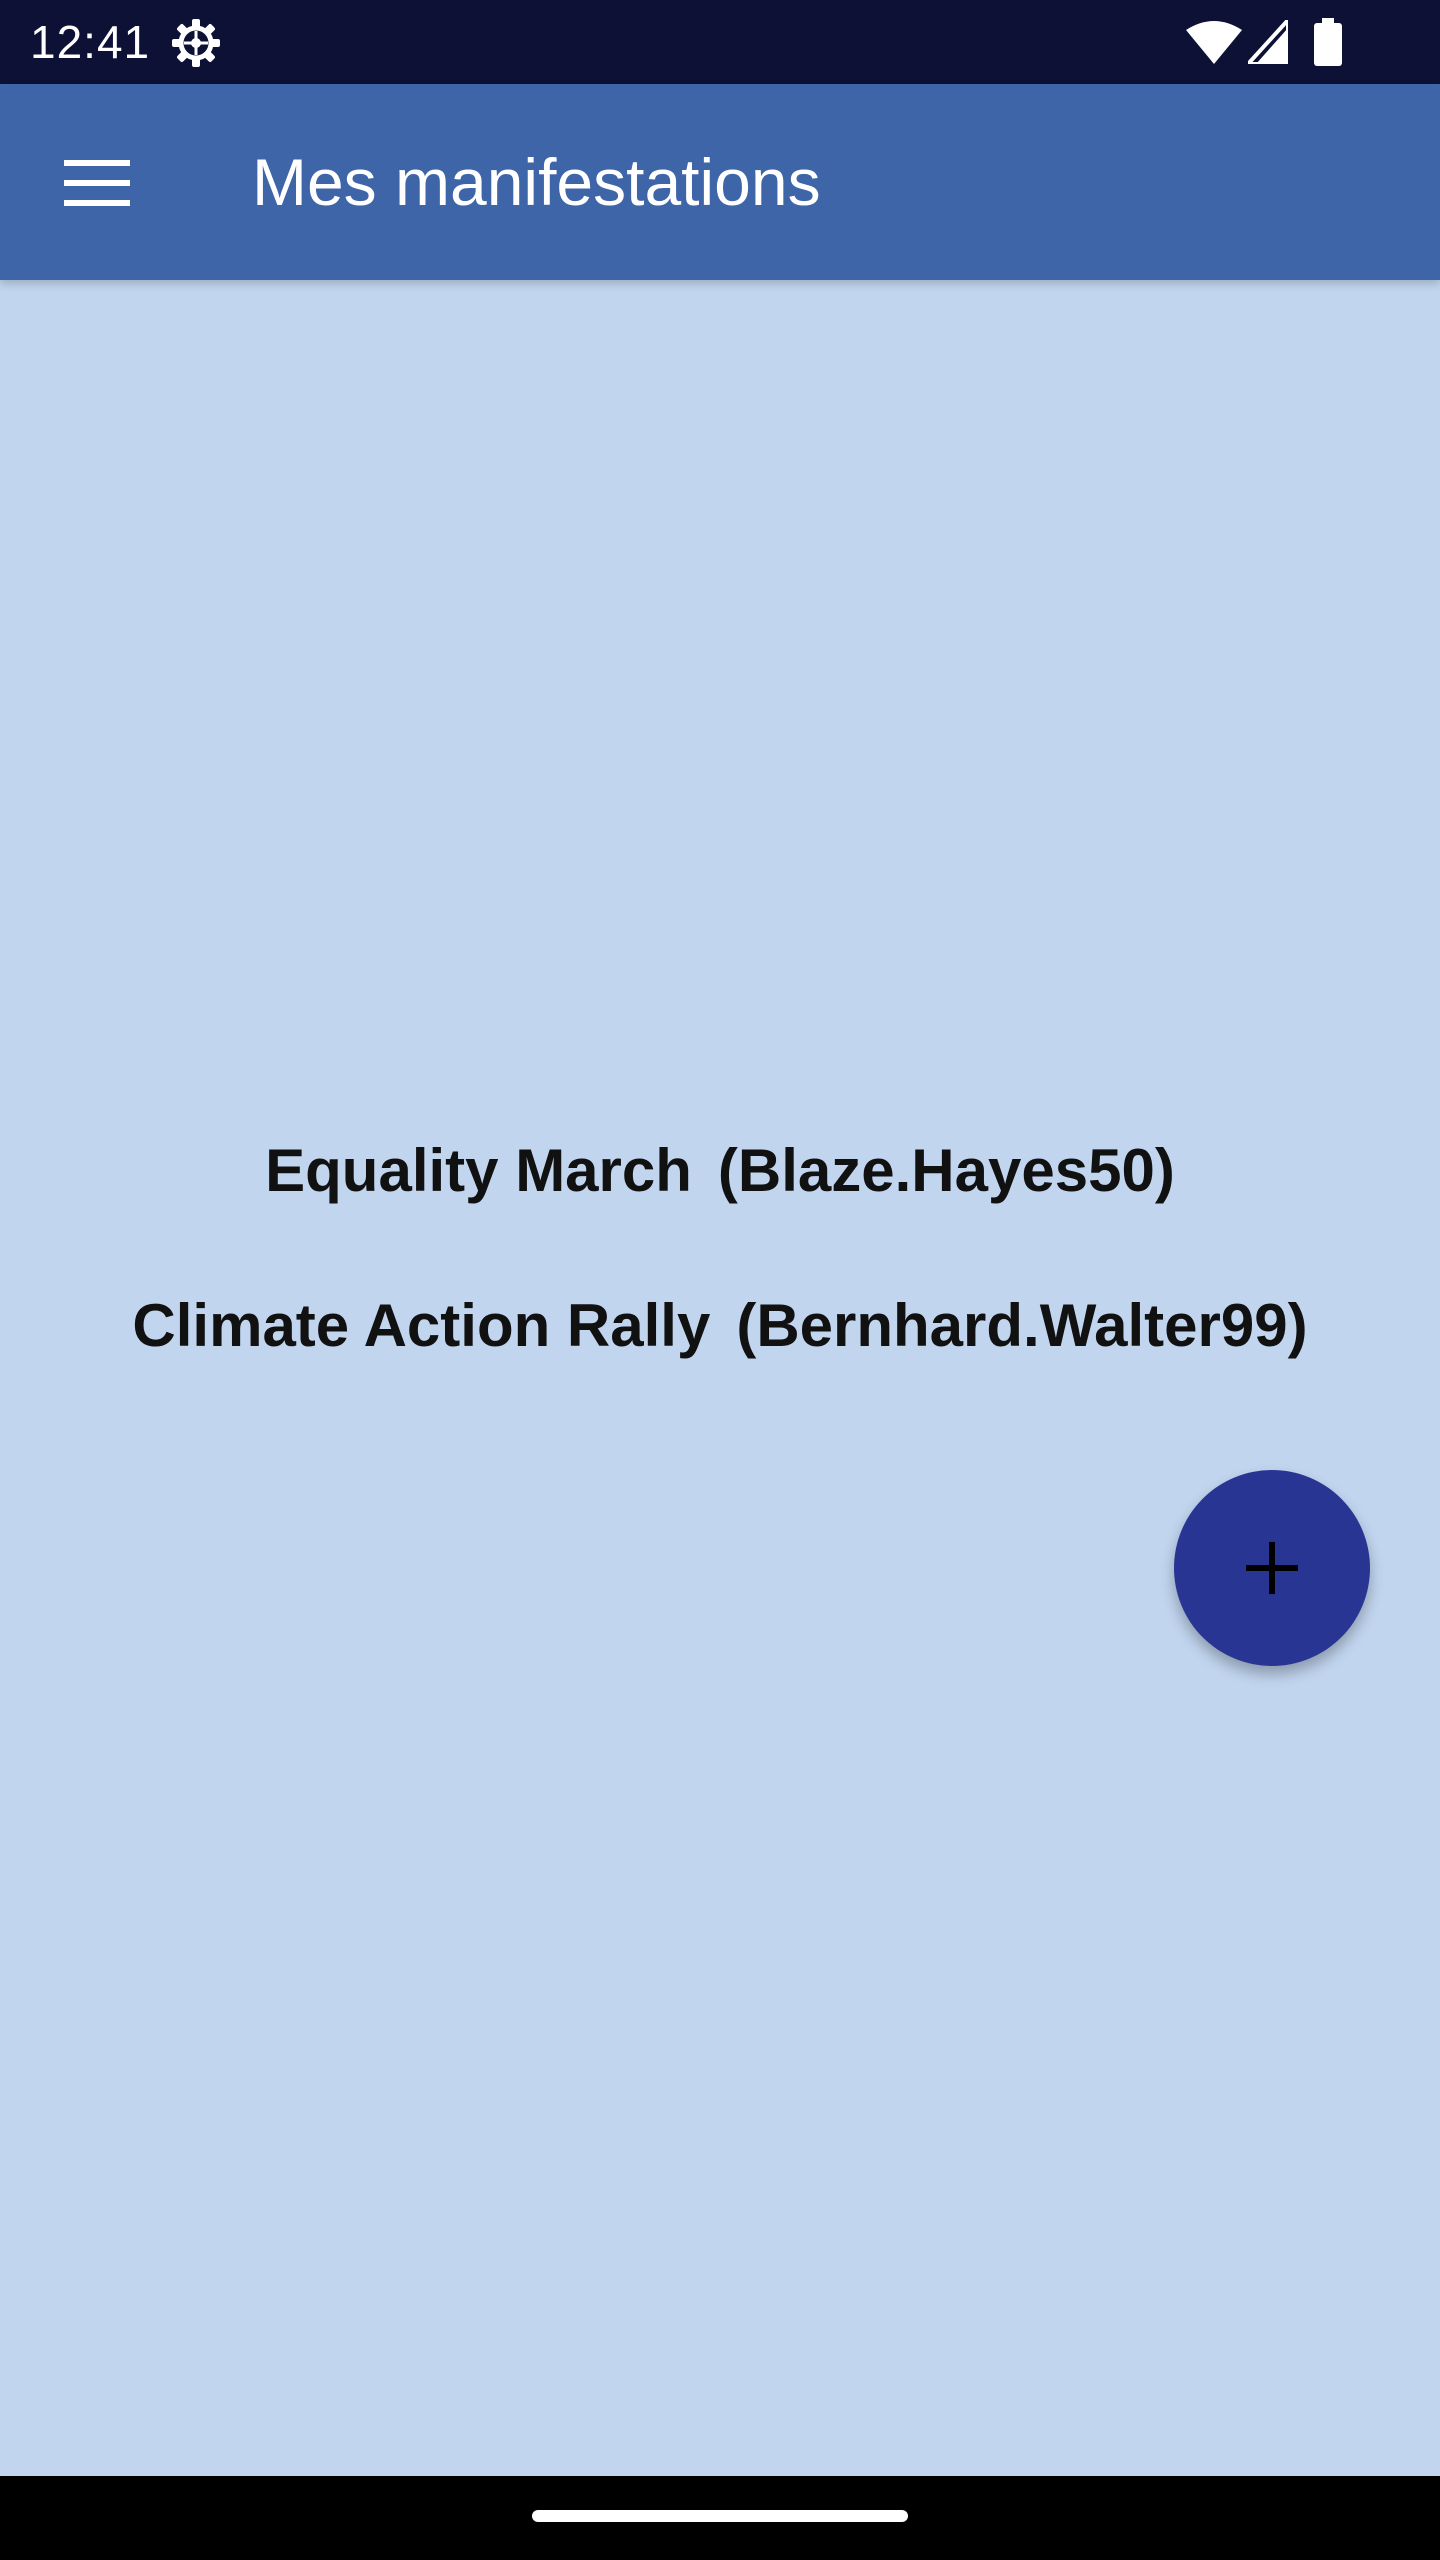 The width and height of the screenshot is (1440, 2560). What do you see at coordinates (720, 1325) in the screenshot?
I see `list-item-event: Climate Action Rally (Bernhard.Walter99)` at bounding box center [720, 1325].